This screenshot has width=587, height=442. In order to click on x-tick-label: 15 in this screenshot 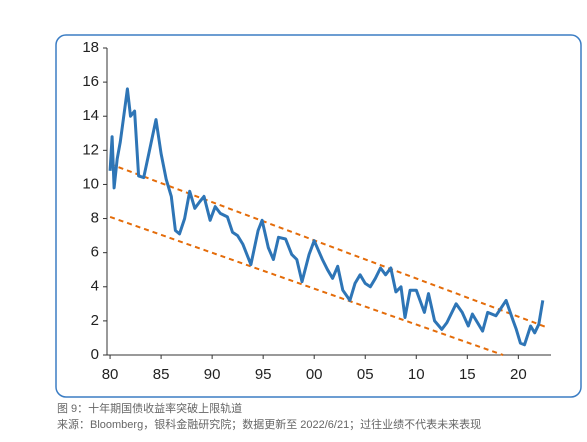, I will do `click(467, 374)`.